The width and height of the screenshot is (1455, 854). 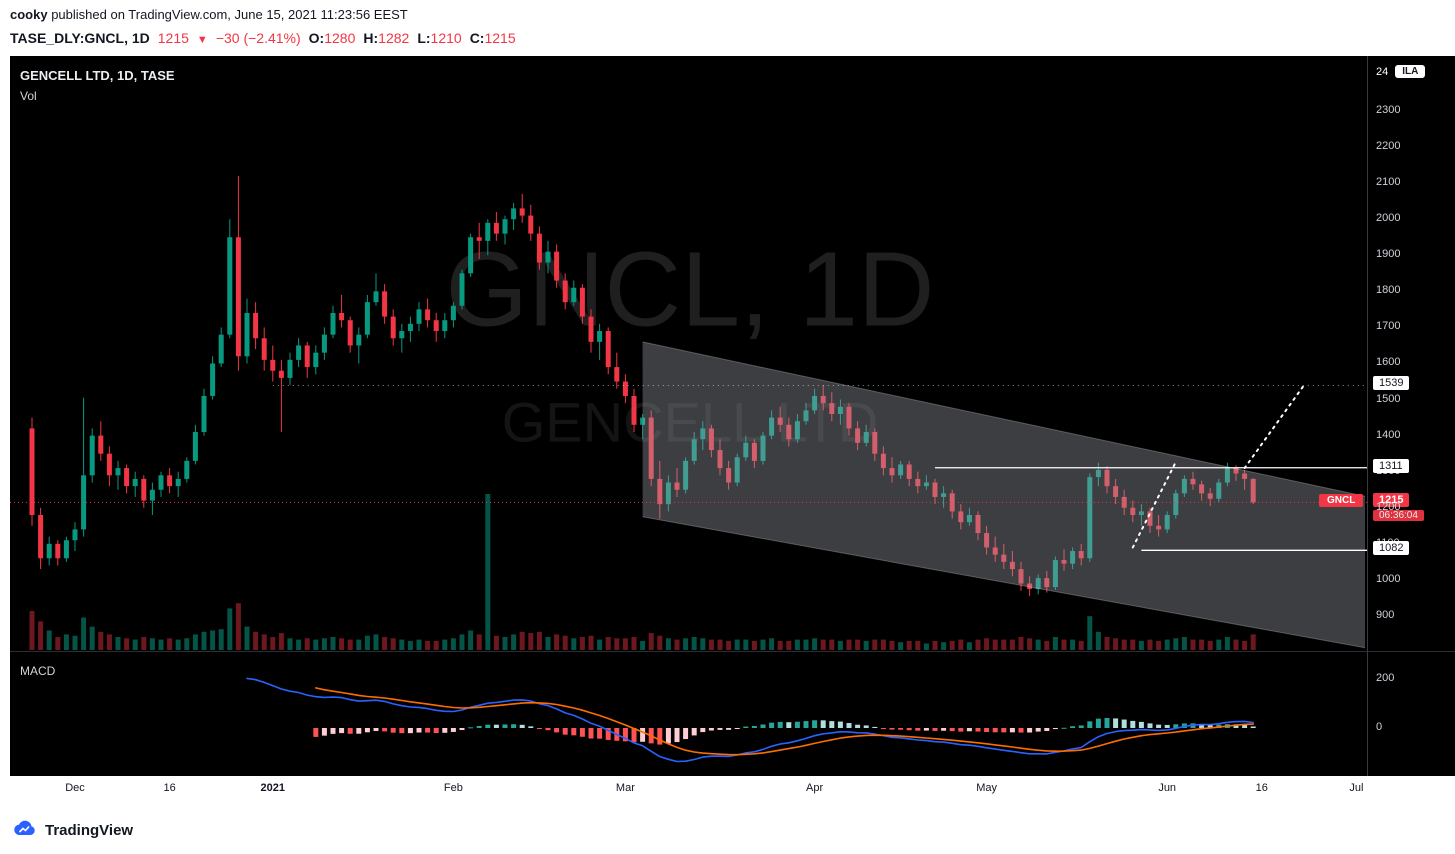 I want to click on time-tick-2021: 2021, so click(x=273, y=788).